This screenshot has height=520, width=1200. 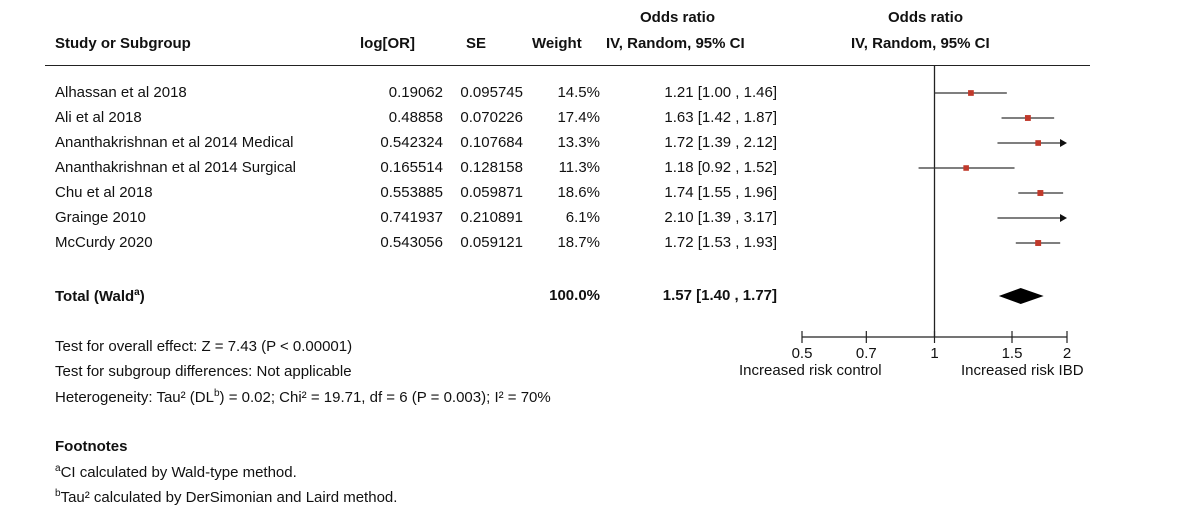 What do you see at coordinates (1012, 353) in the screenshot?
I see `tick-label: 1.5` at bounding box center [1012, 353].